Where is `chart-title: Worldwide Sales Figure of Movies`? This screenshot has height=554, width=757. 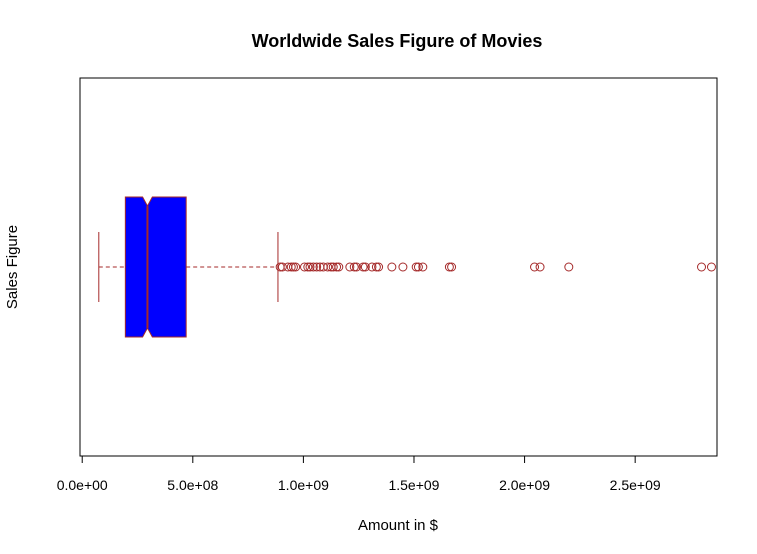
chart-title: Worldwide Sales Figure of Movies is located at coordinates (397, 41).